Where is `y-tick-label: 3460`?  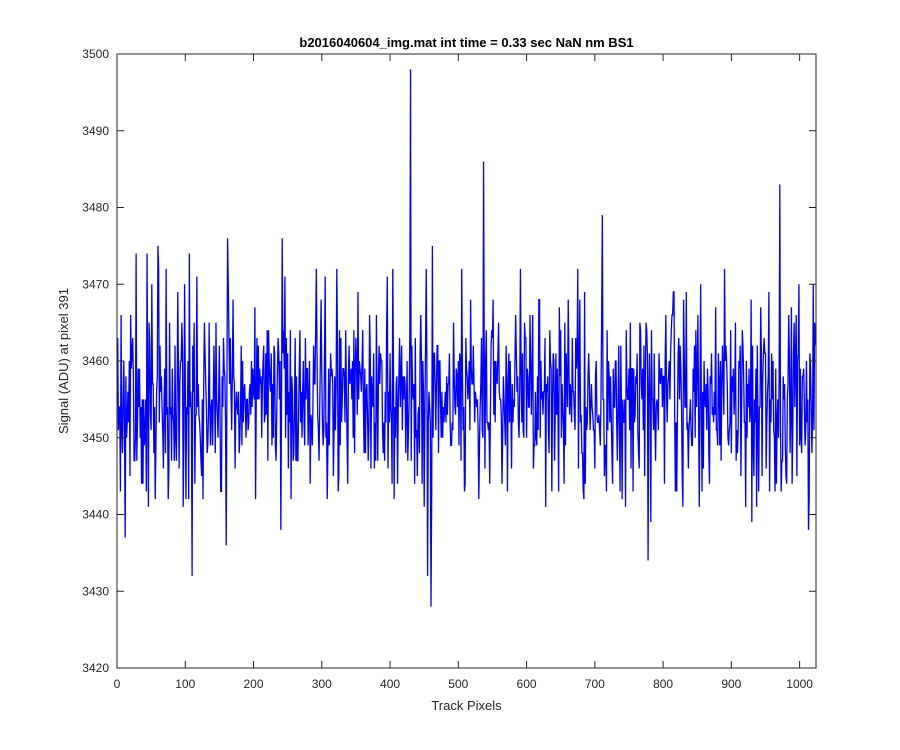
y-tick-label: 3460 is located at coordinates (95, 361).